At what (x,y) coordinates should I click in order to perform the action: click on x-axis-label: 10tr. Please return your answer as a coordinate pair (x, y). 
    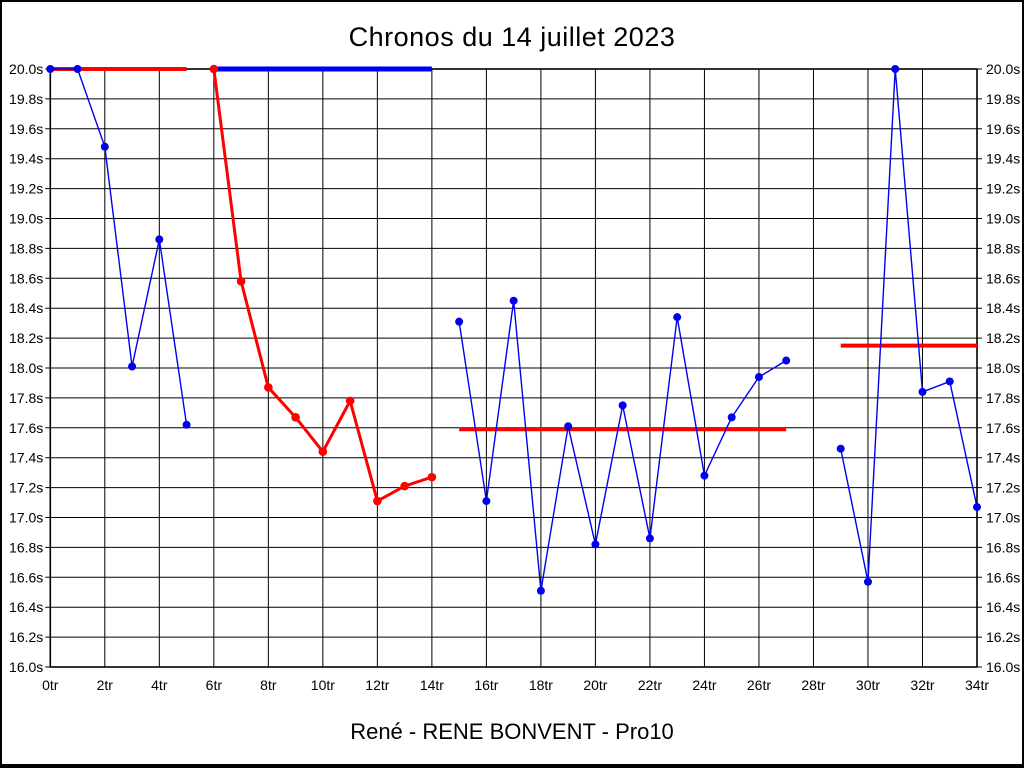
    Looking at the image, I should click on (323, 685).